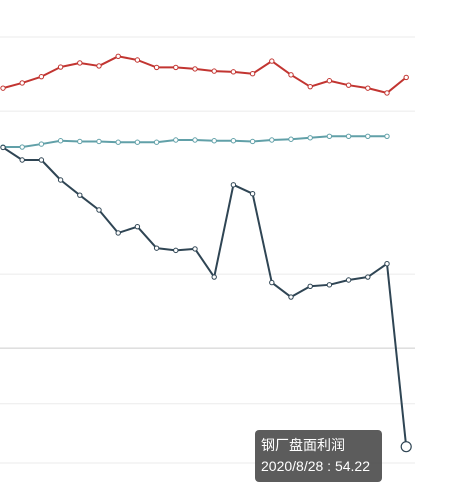 The width and height of the screenshot is (470, 500). What do you see at coordinates (318, 456) in the screenshot?
I see `chart-tooltip: 钢厂盘面利润 2020/8/28 : 54.22` at bounding box center [318, 456].